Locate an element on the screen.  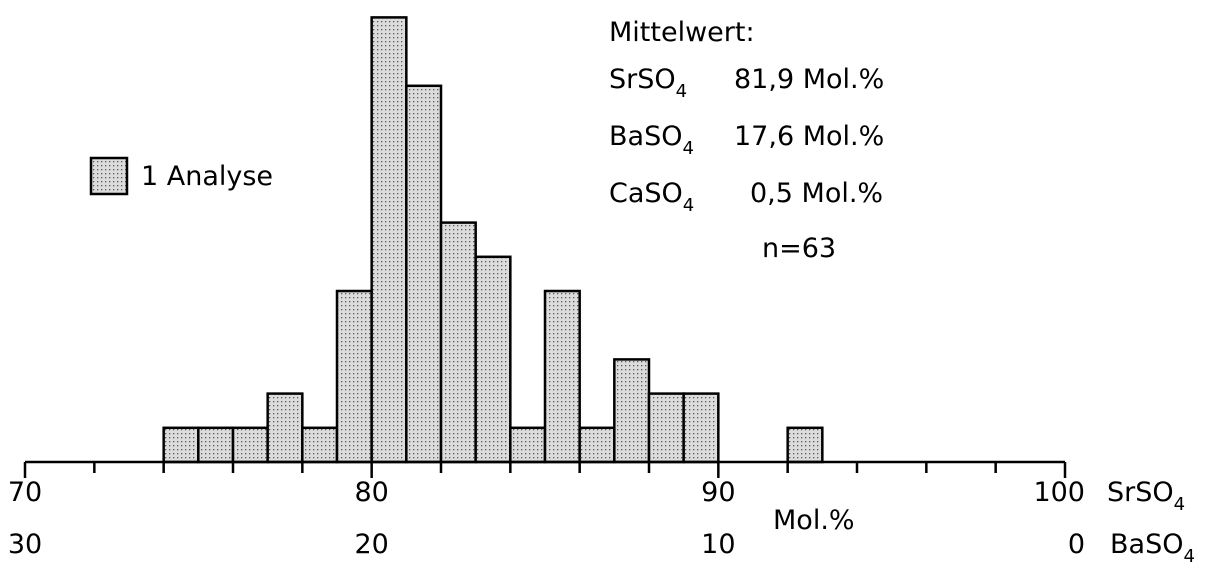
x-tick-label-bottom: 20 is located at coordinates (371, 544).